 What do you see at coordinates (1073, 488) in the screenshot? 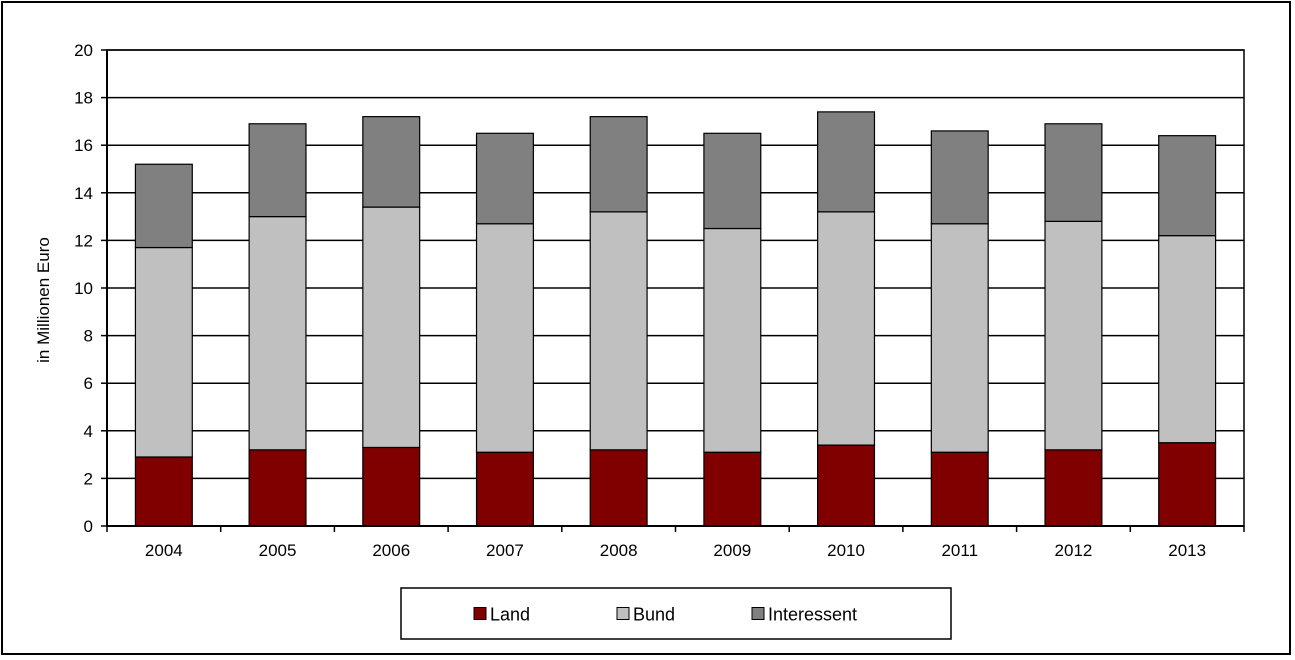
I see `bar-land-2012` at bounding box center [1073, 488].